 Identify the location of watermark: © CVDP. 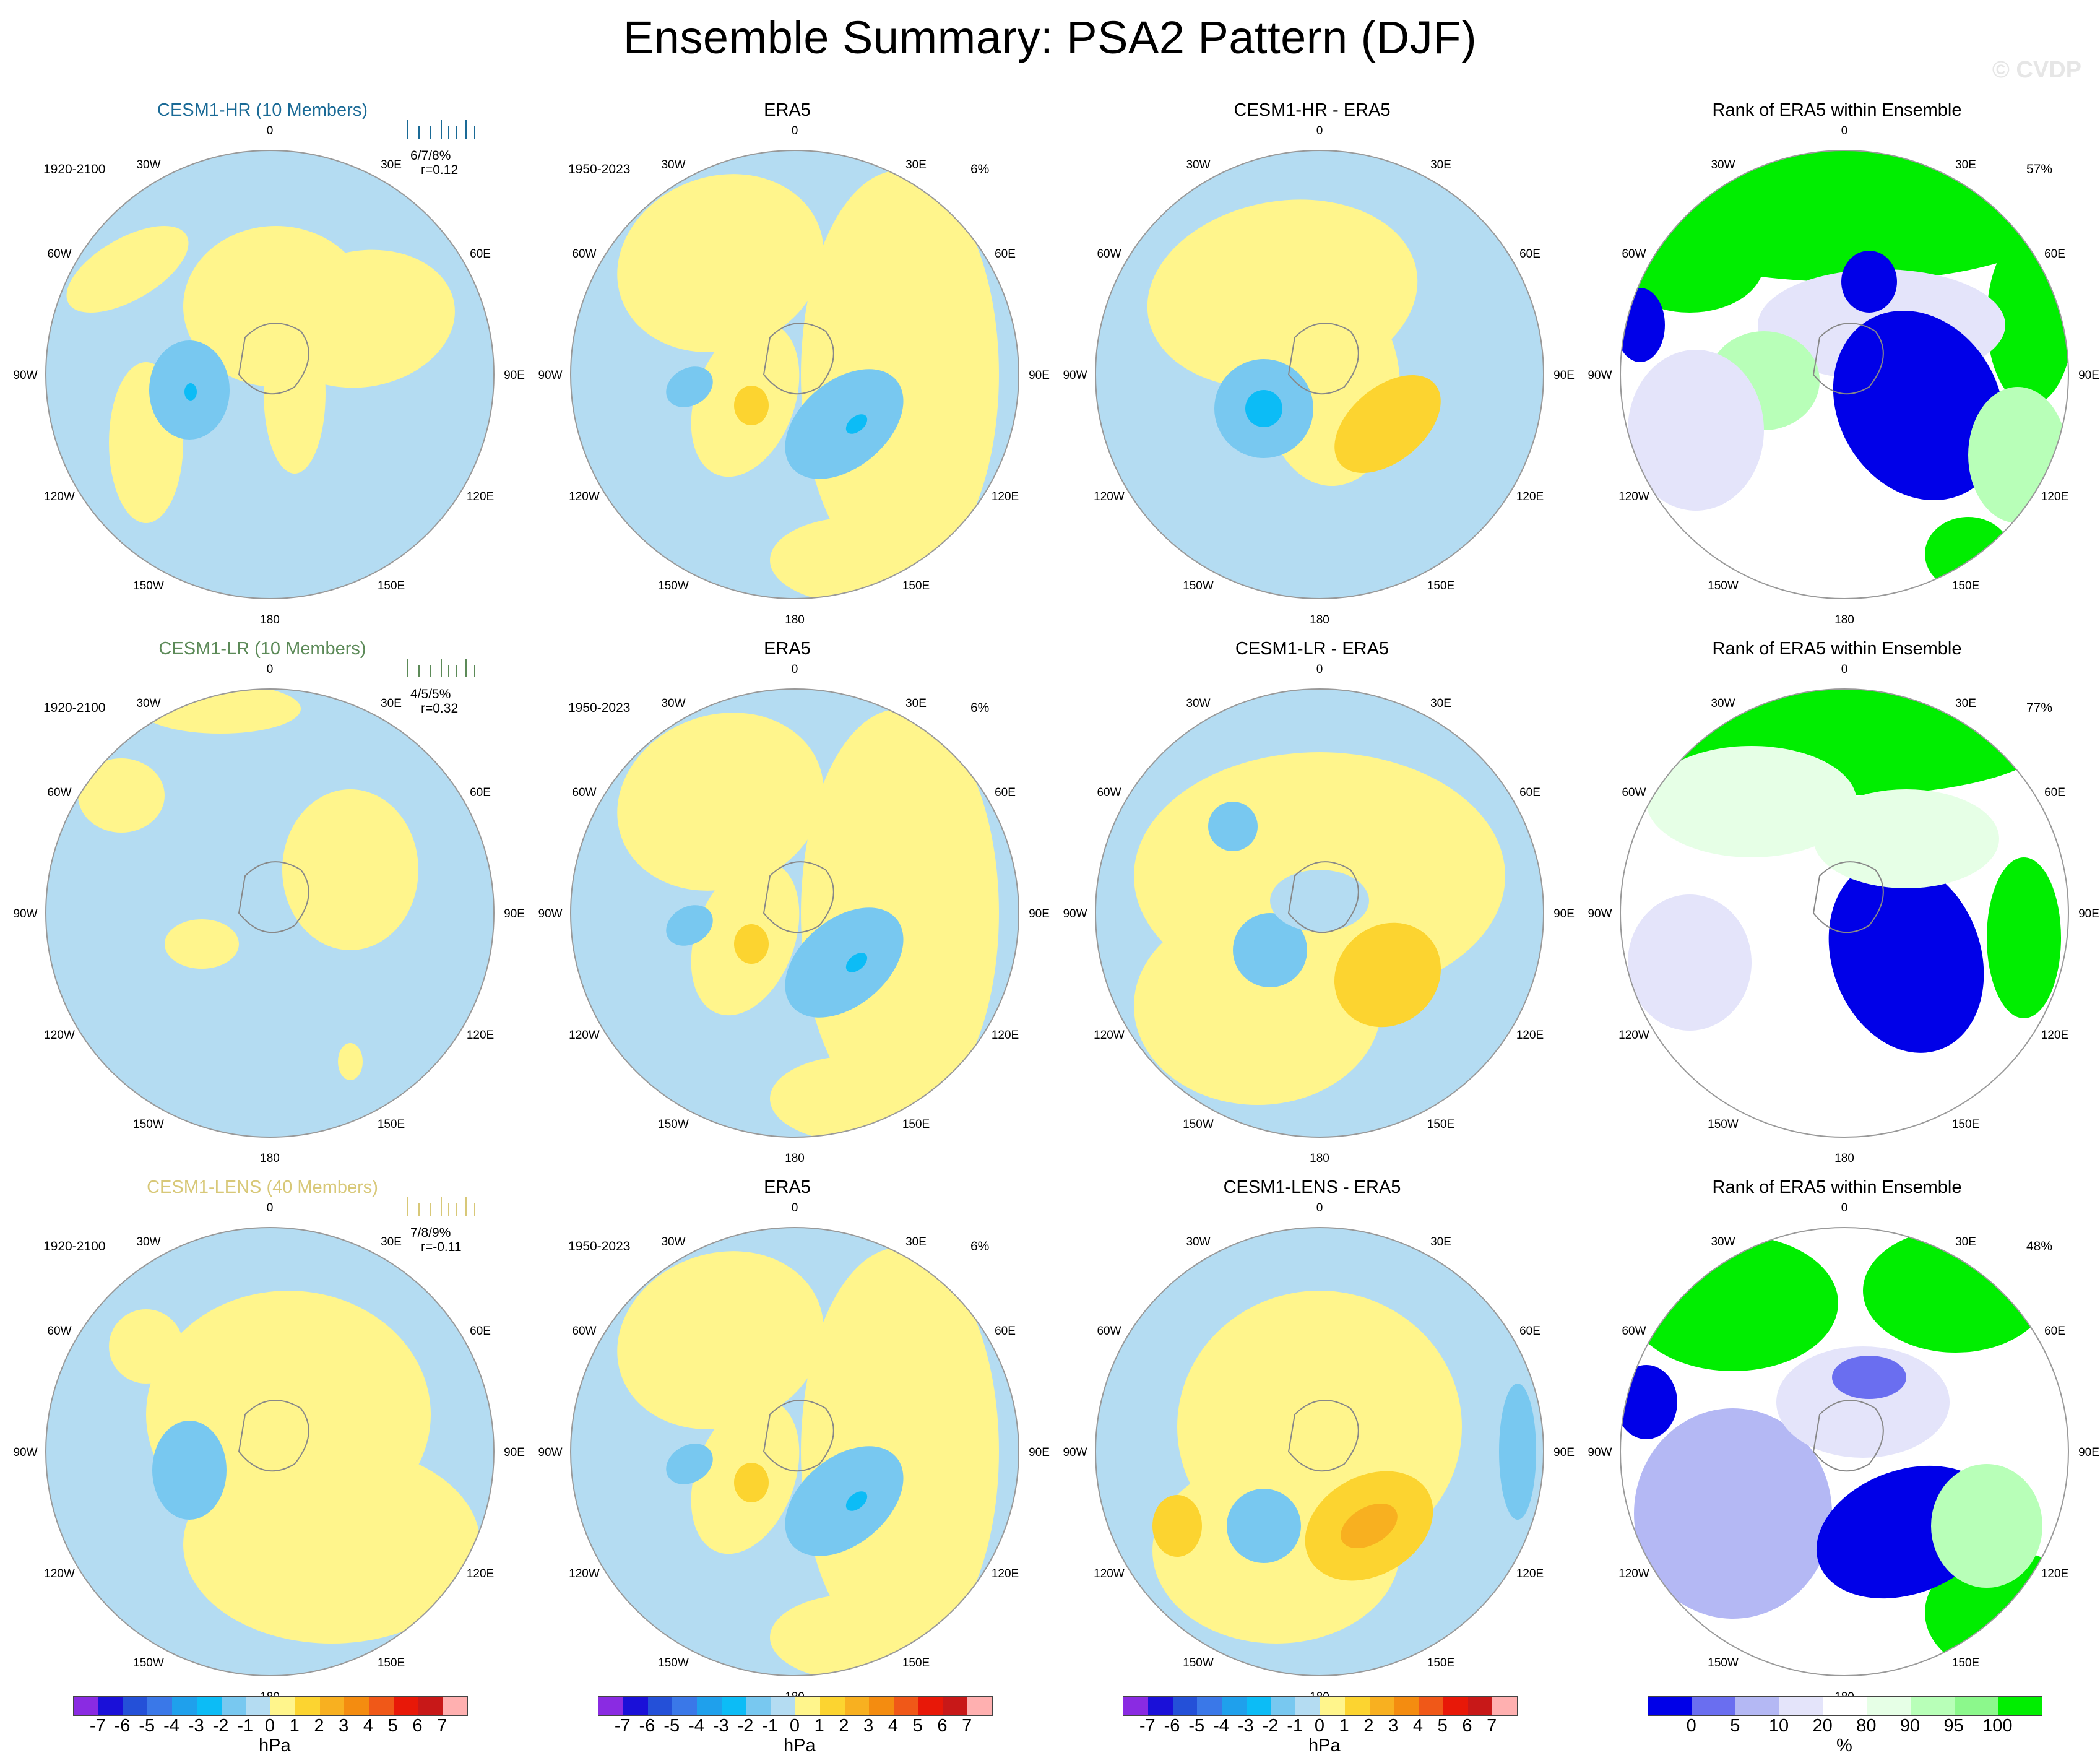
(2036, 70).